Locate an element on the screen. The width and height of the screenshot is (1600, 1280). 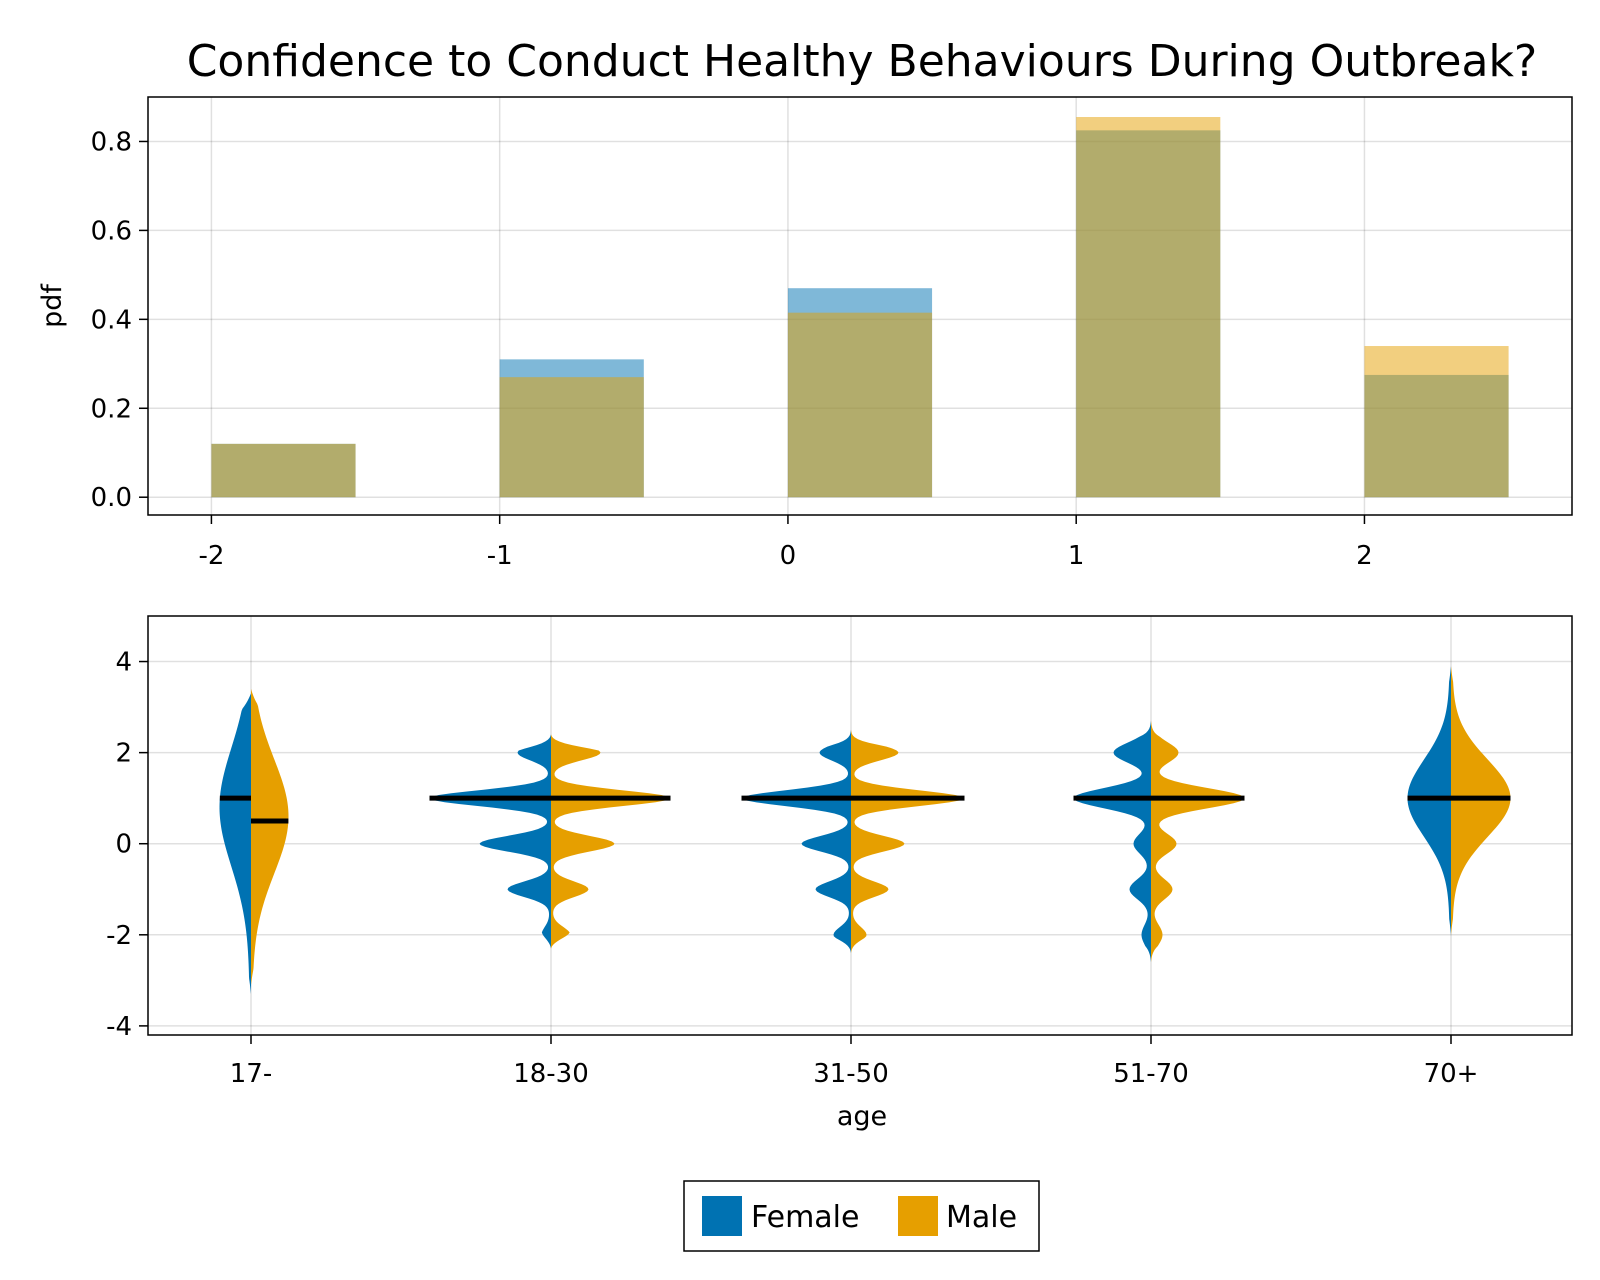
violin-y-tick-label: 0 is located at coordinates (123, 845).